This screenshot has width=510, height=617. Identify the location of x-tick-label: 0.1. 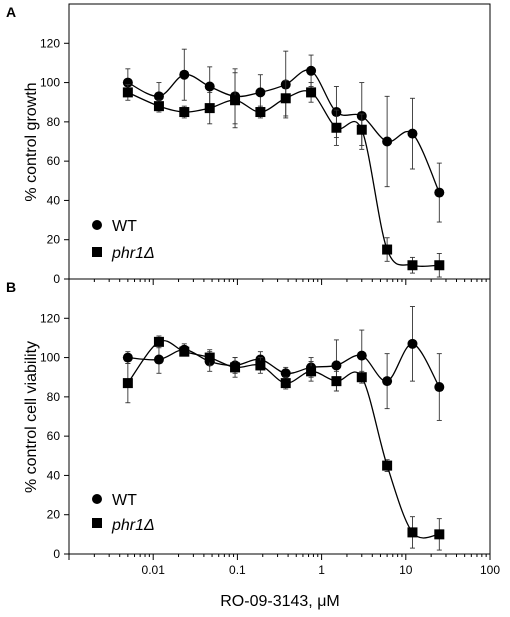
(237, 570).